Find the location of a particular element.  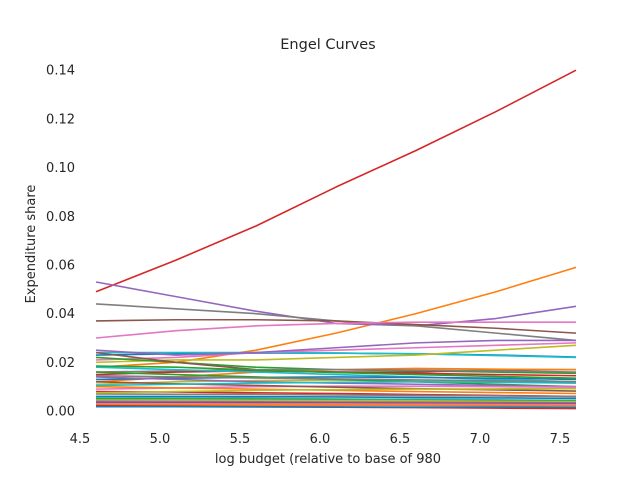

y-tick-label: 0.06 is located at coordinates (60, 265).